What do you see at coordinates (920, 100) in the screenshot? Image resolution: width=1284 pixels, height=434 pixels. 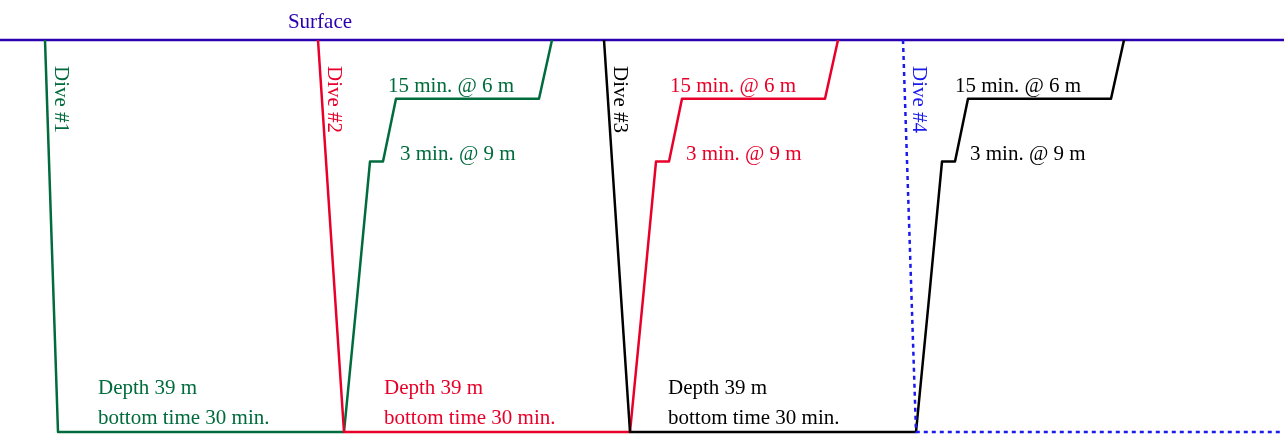 I see `text: Dive #4` at bounding box center [920, 100].